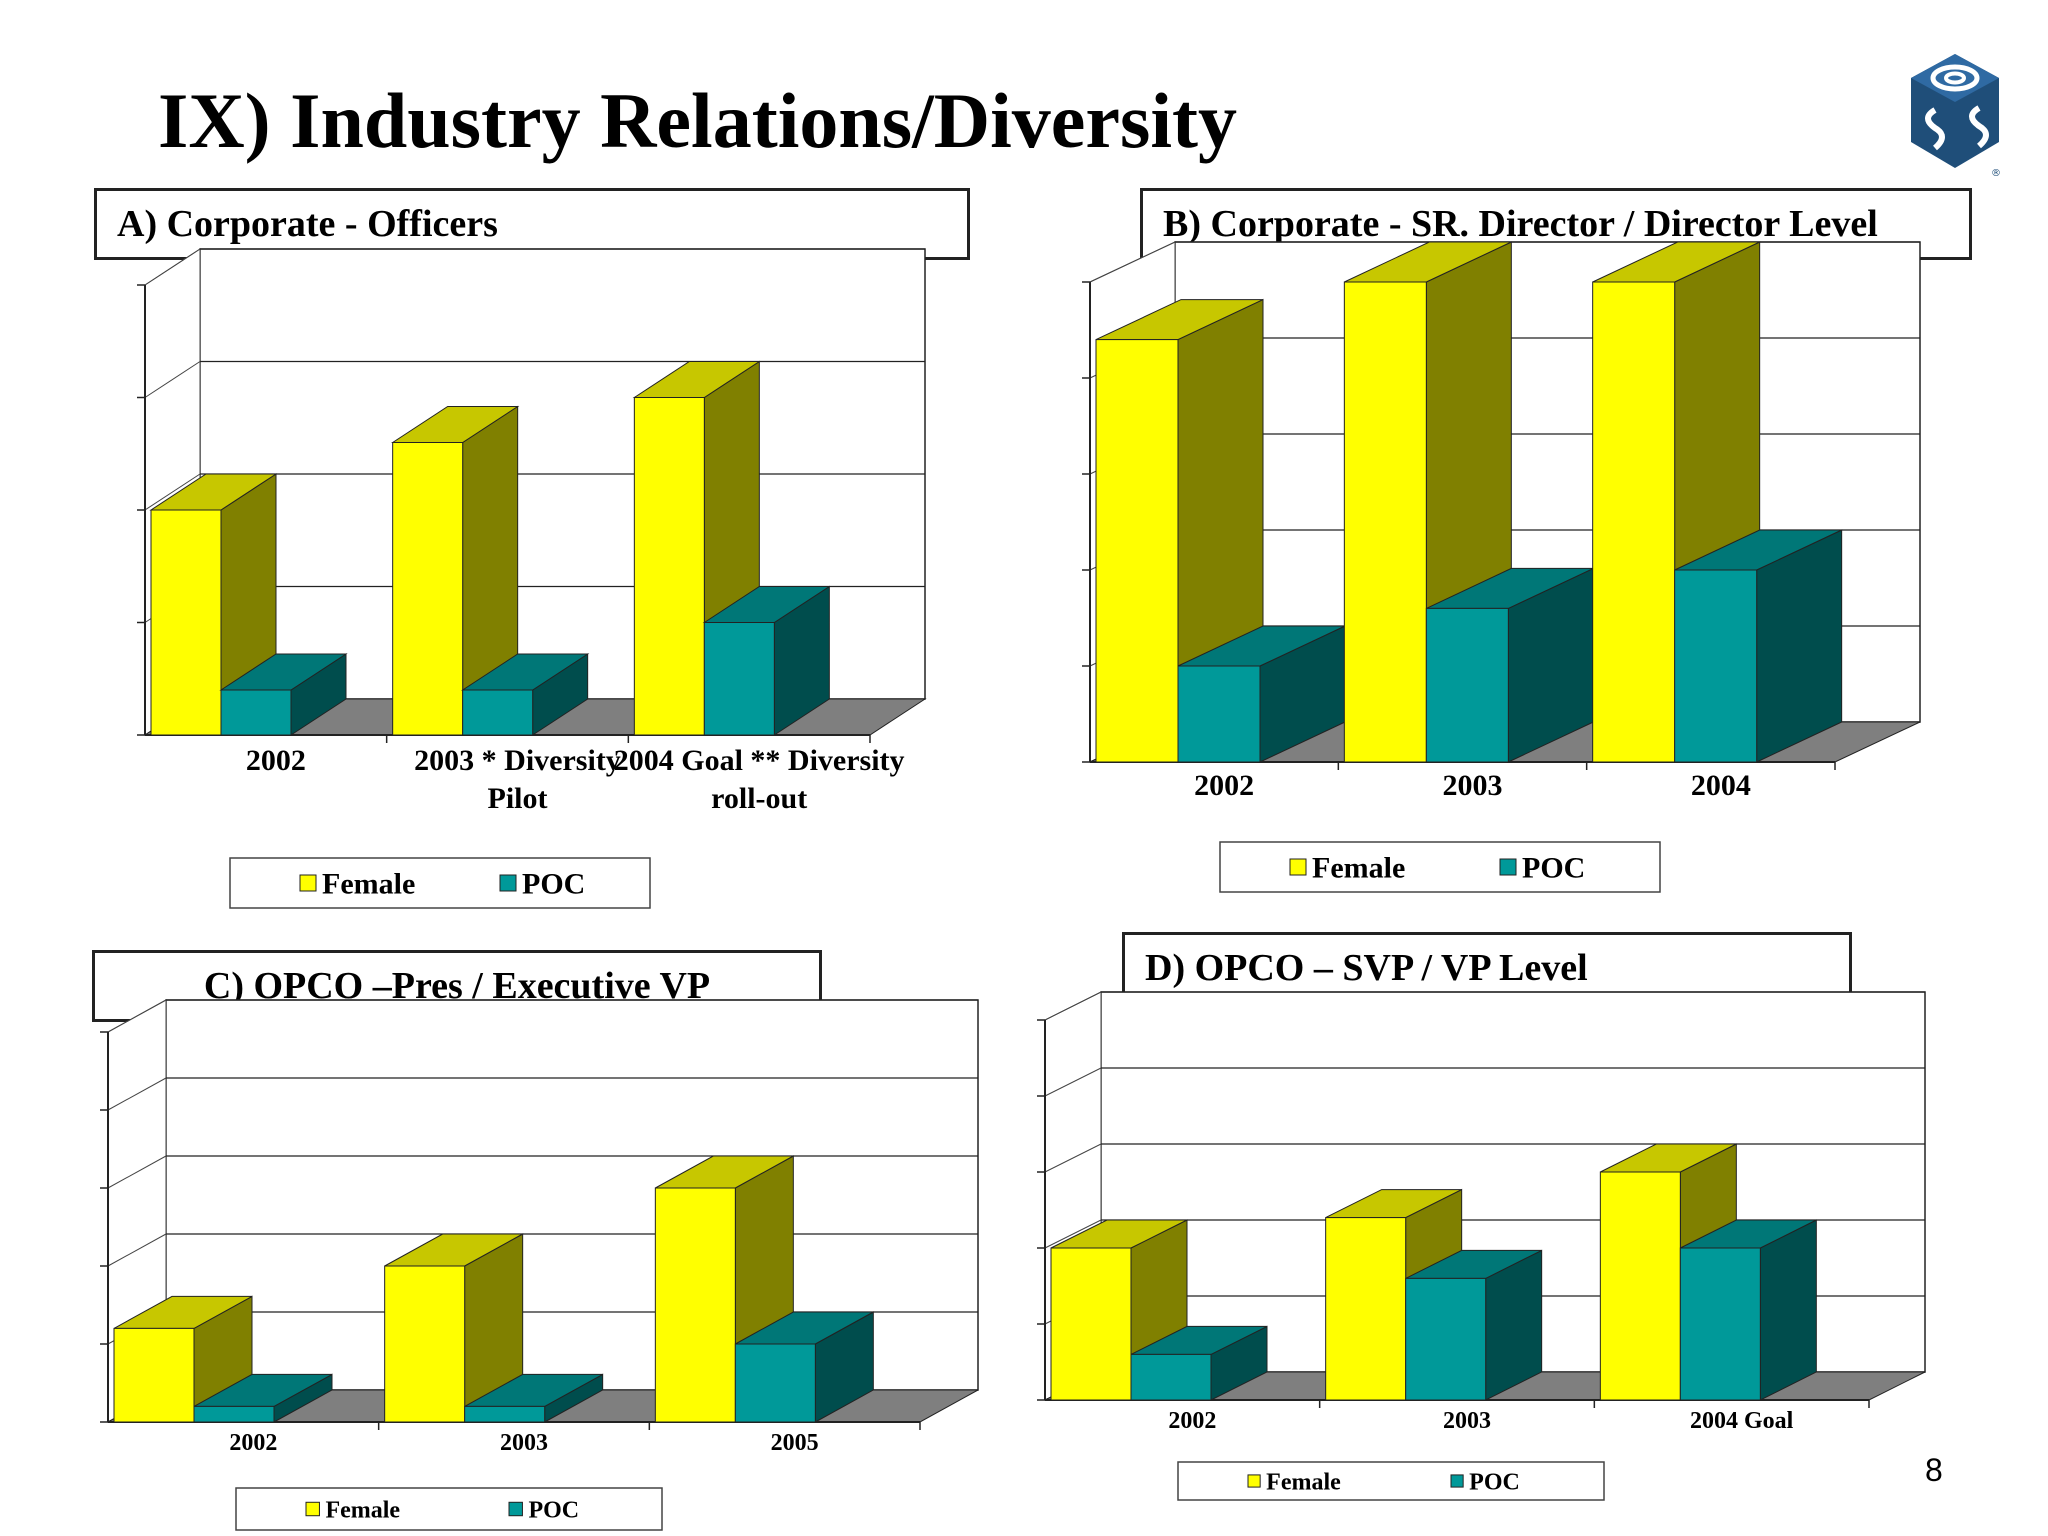 This screenshot has height=1536, width=2048. Describe the element at coordinates (698, 120) in the screenshot. I see `slide-title: IX) Industry Relations/Diversity` at that location.